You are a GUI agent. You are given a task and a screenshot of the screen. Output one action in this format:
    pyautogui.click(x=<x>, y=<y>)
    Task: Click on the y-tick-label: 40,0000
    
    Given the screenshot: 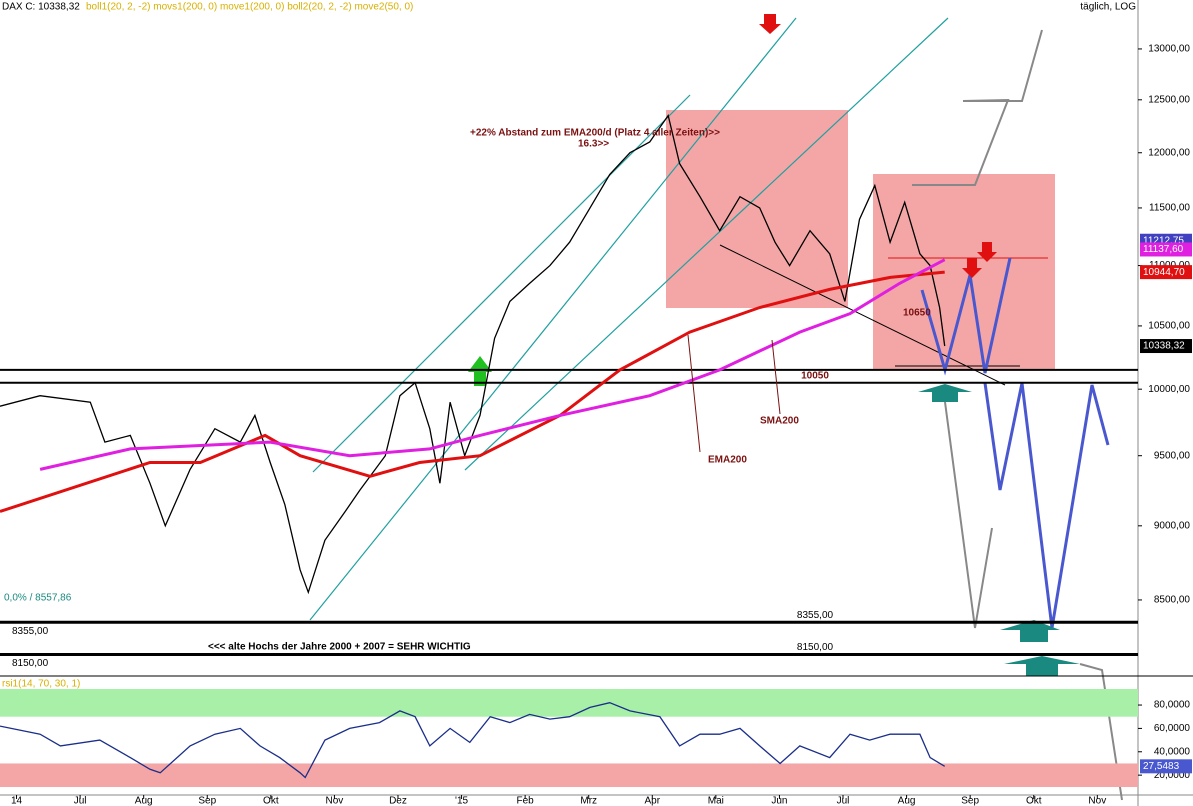 What is the action you would take?
    pyautogui.click(x=1172, y=751)
    